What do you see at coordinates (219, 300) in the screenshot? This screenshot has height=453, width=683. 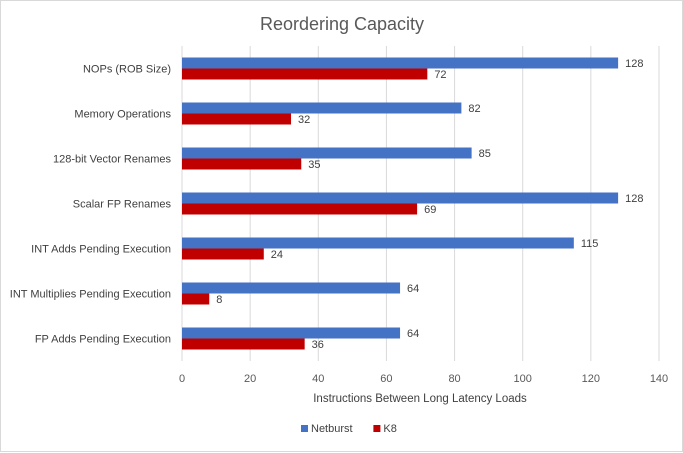 I see `data-label: 8` at bounding box center [219, 300].